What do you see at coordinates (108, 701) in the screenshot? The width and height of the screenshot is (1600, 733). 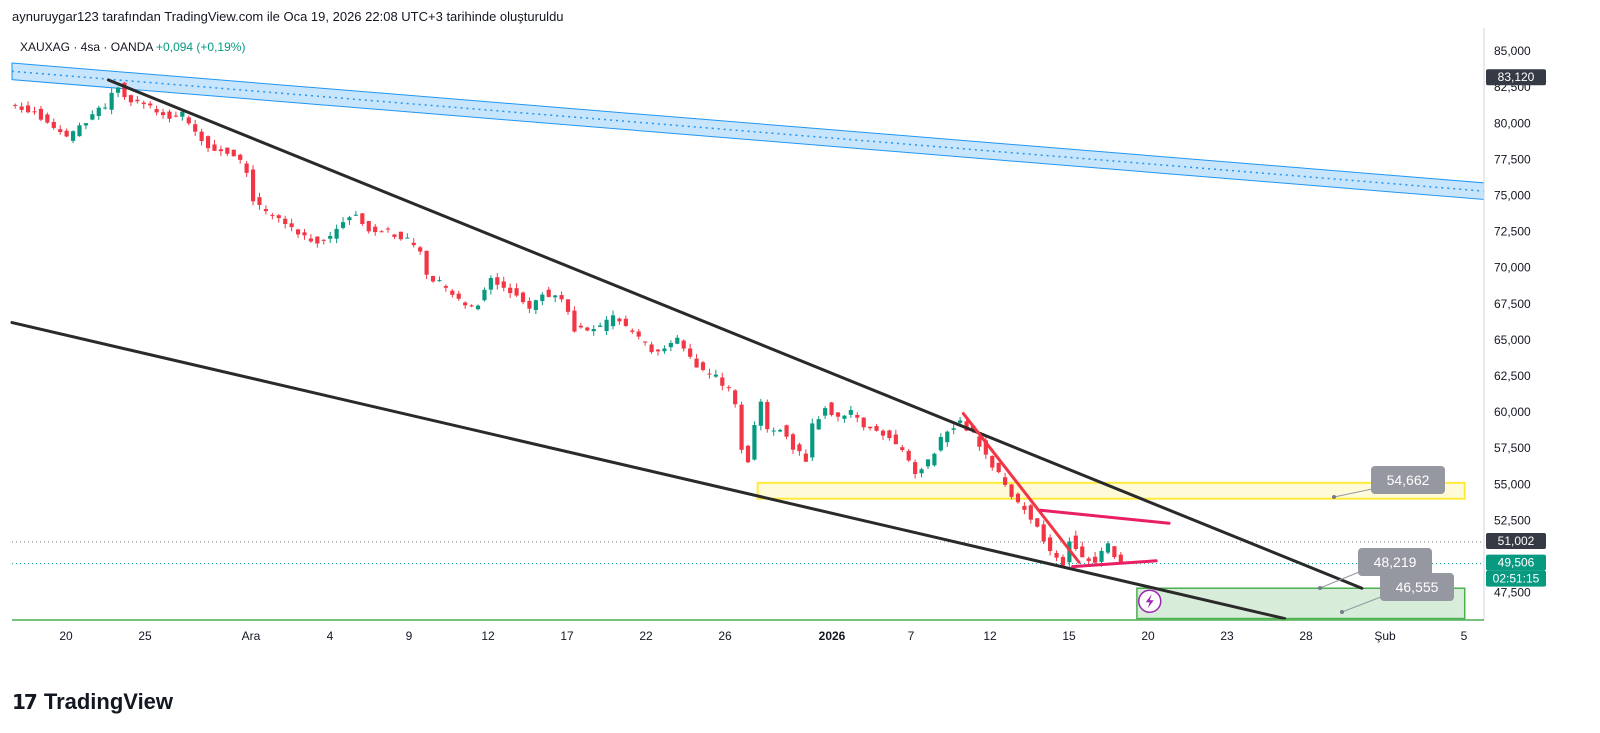 I see `tradingview-wordmark: TradingView` at bounding box center [108, 701].